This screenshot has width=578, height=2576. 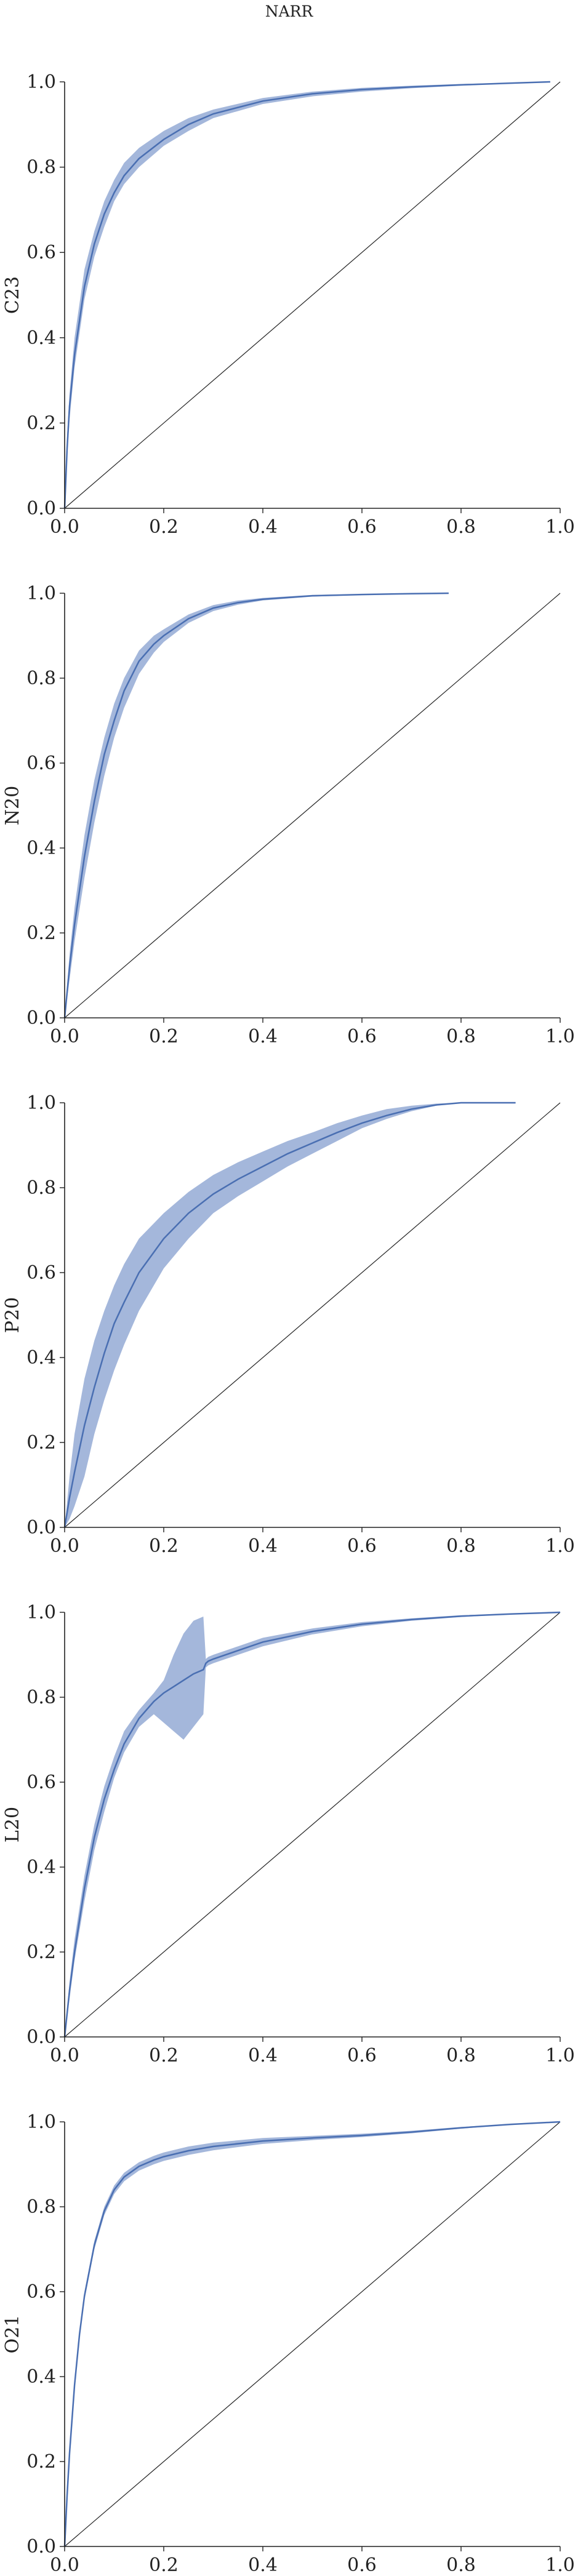 I want to click on y-axis-label: P20, so click(x=12, y=1315).